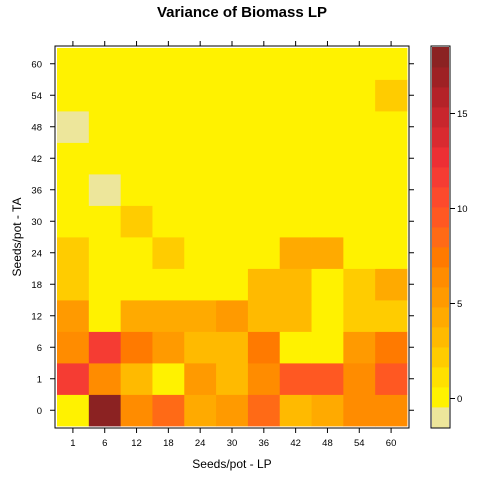  I want to click on colorbar-tick-label: 0, so click(459, 399).